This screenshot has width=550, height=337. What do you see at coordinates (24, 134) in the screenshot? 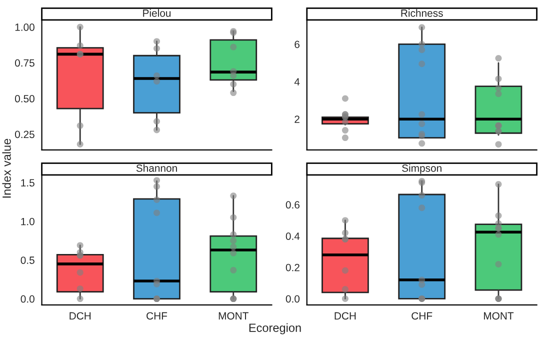
I see `y-tick-label: 0.25` at bounding box center [24, 134].